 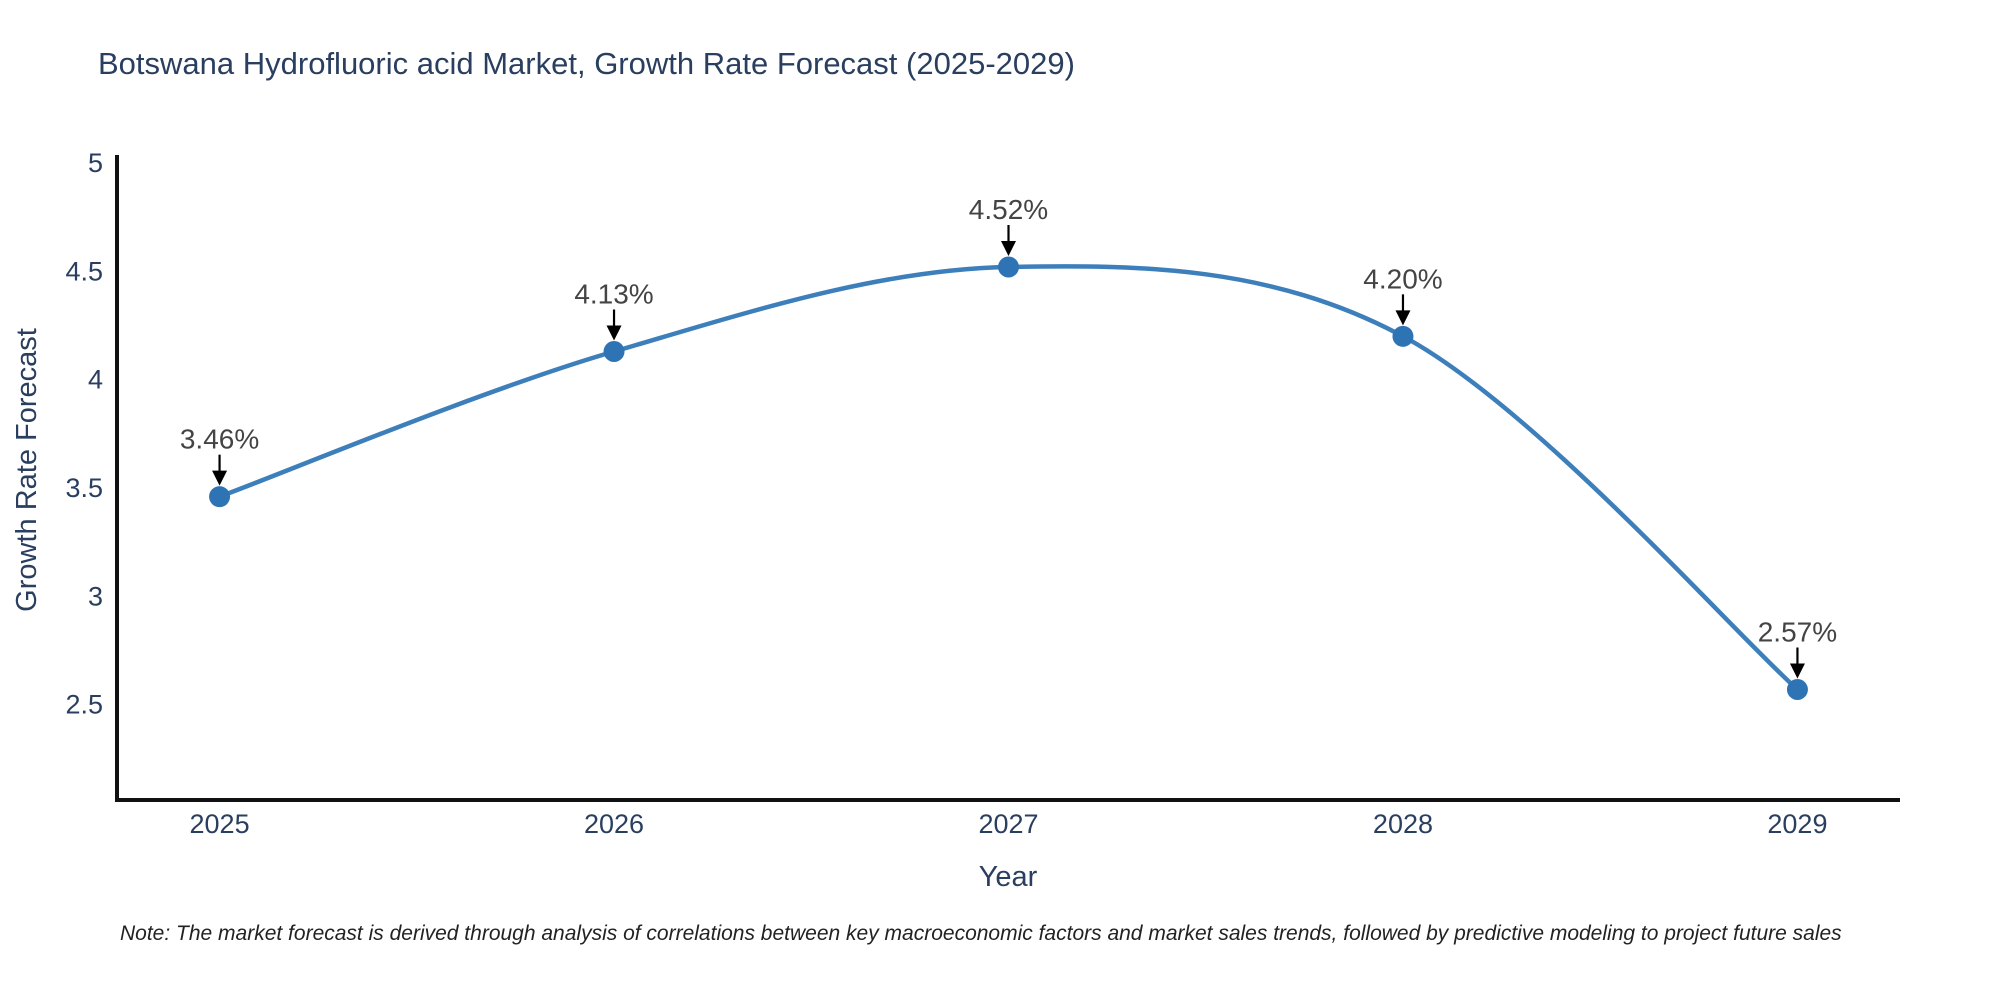 What do you see at coordinates (95, 596) in the screenshot?
I see `y-tick-label: 3` at bounding box center [95, 596].